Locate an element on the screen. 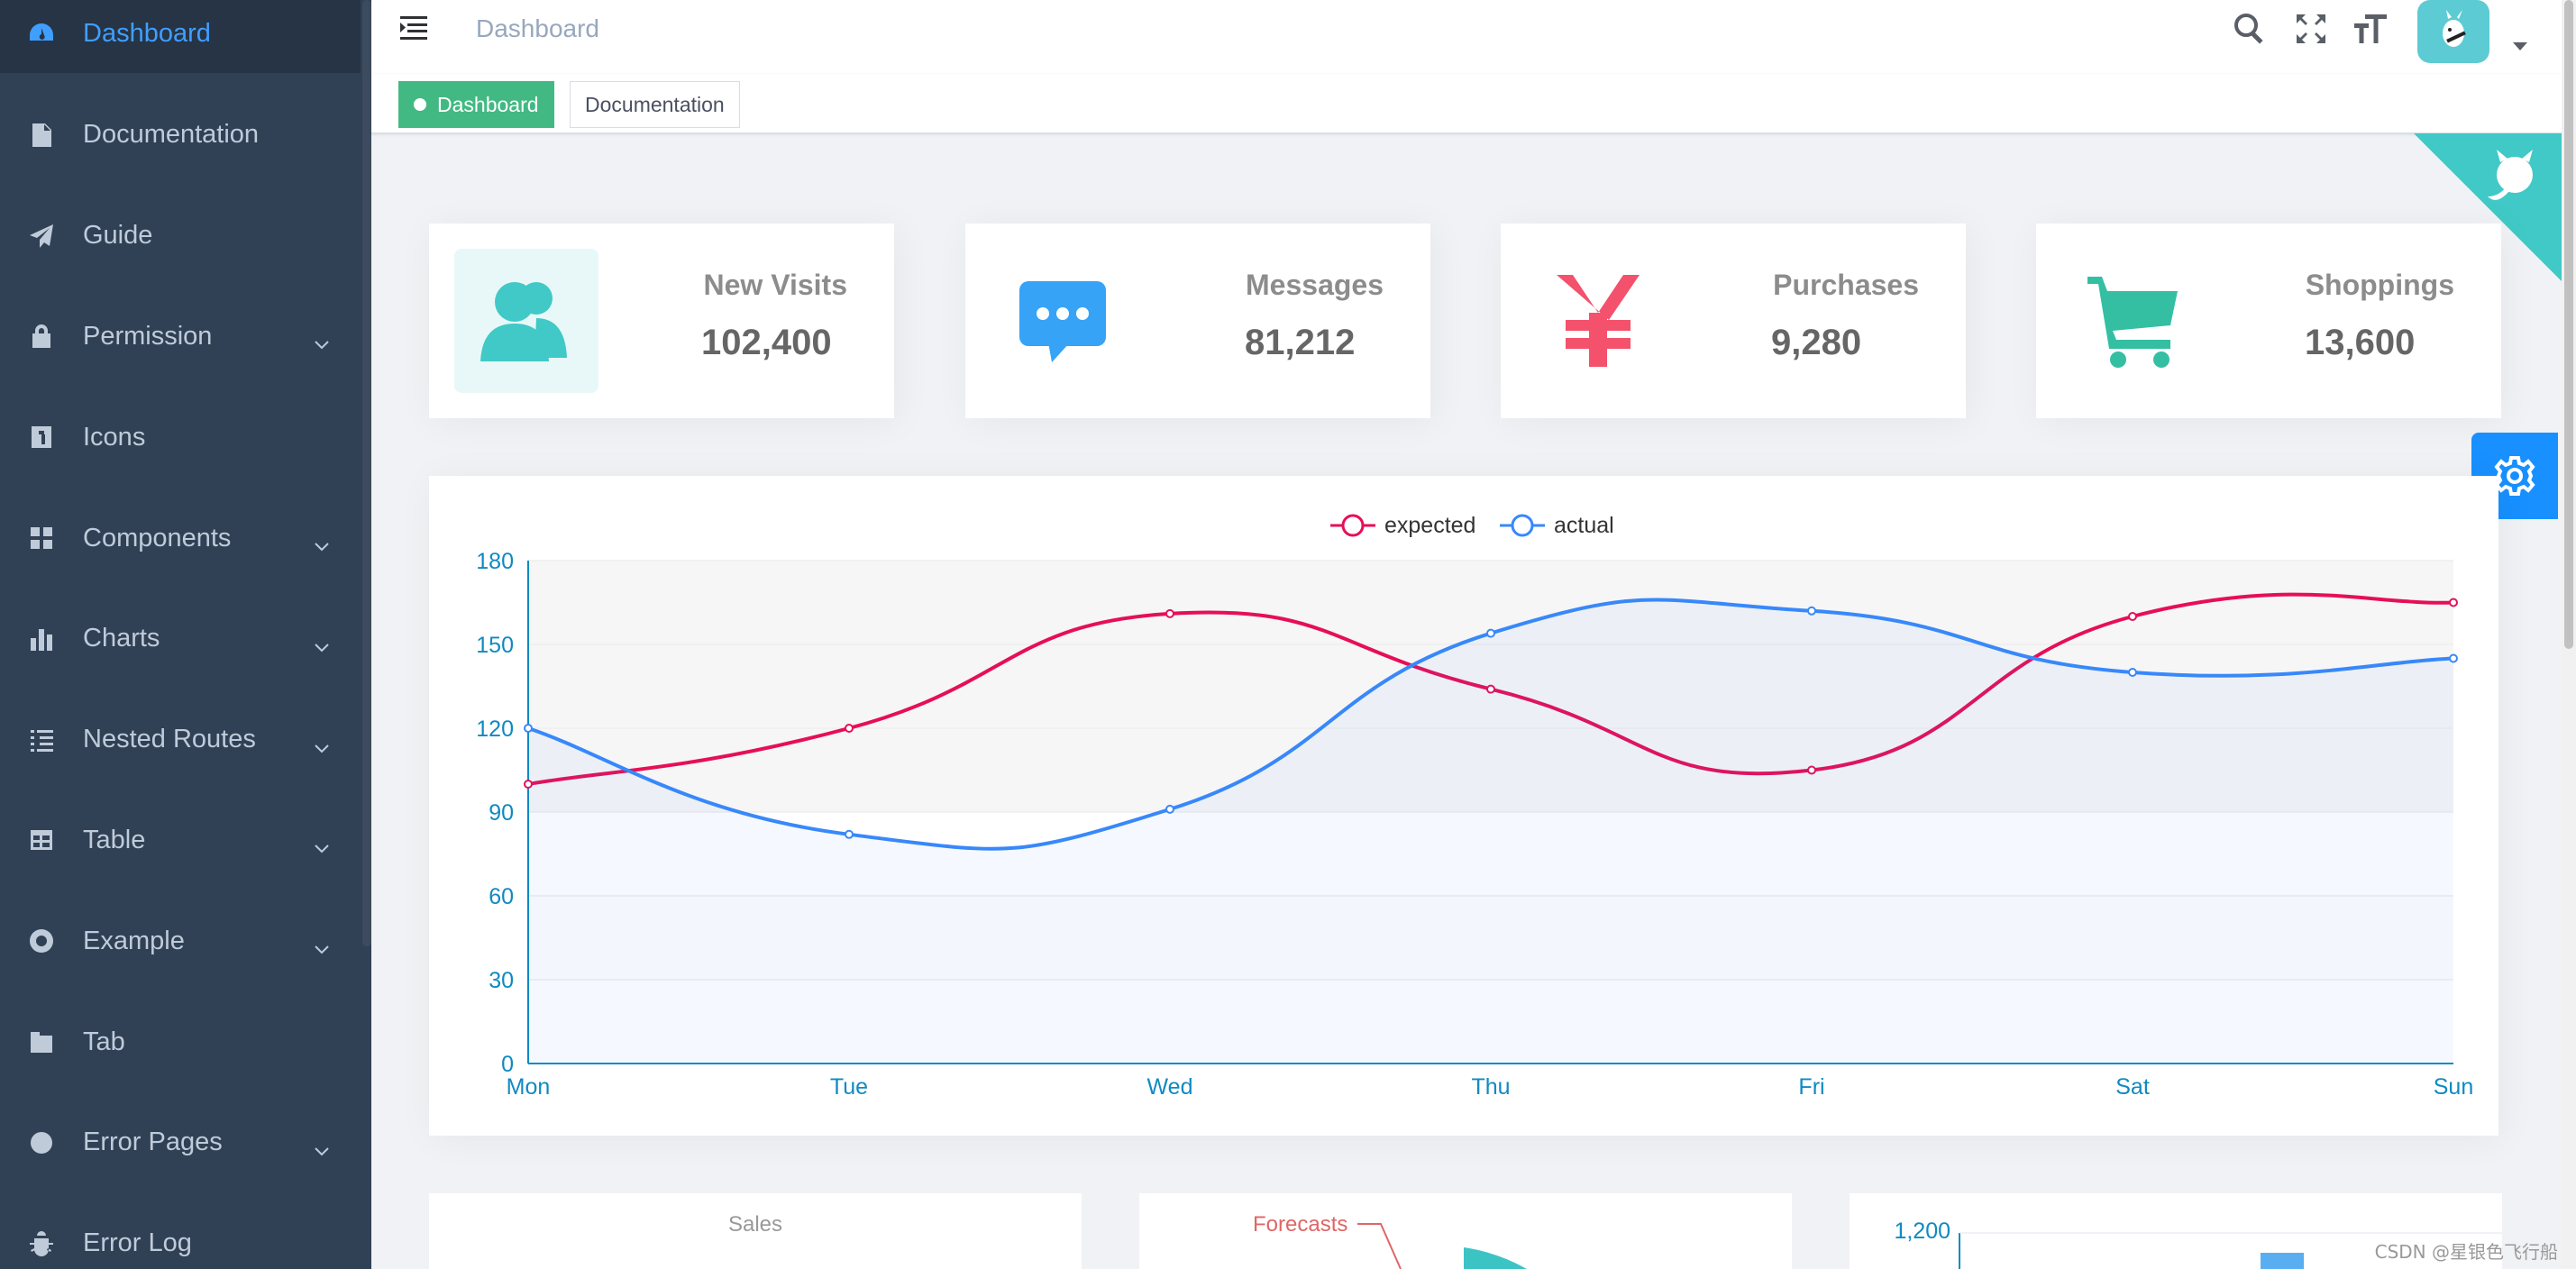 The height and width of the screenshot is (1269, 2576). sidebar-item-permission: Permission is located at coordinates (180, 336).